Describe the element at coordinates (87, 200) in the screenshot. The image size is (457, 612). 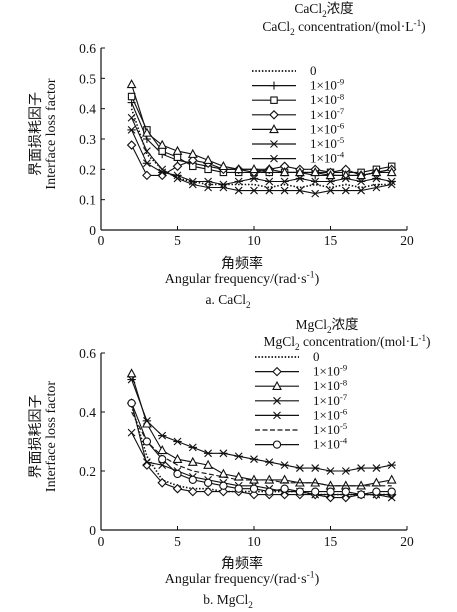
I see `y-tick-label: 0.1` at that location.